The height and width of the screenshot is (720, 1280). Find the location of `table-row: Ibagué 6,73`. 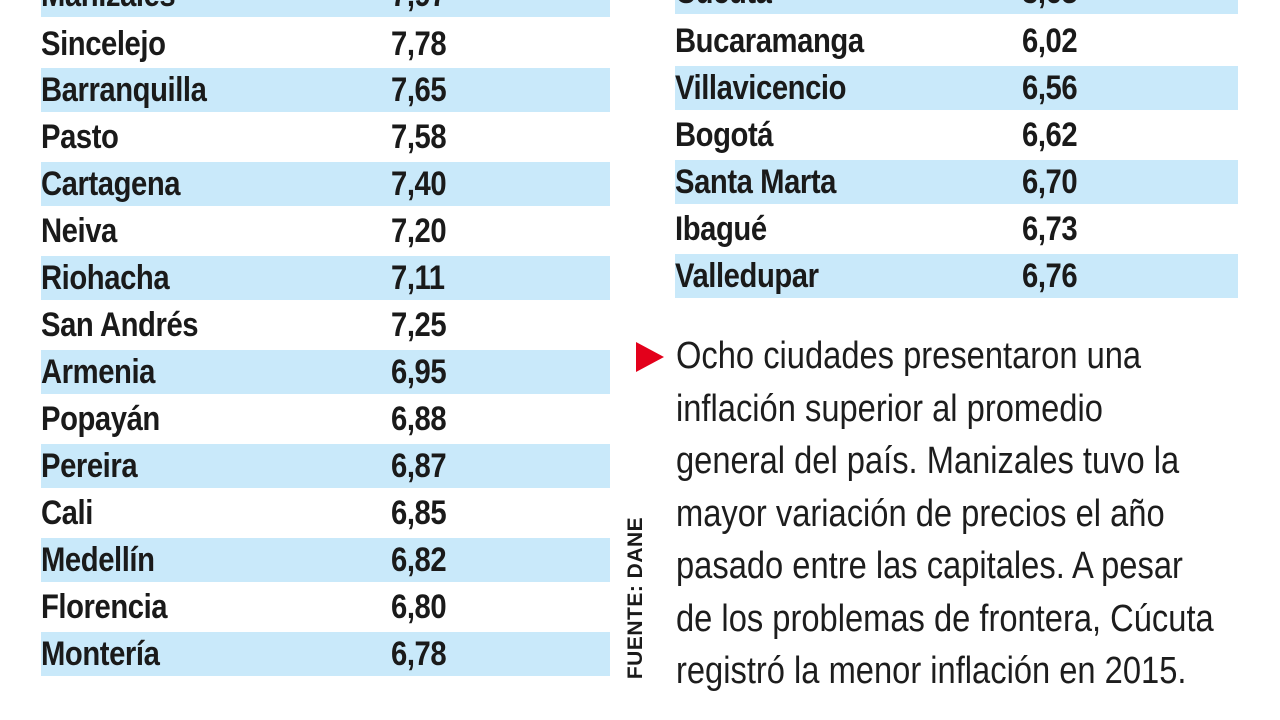

table-row: Ibagué 6,73 is located at coordinates (956, 229).